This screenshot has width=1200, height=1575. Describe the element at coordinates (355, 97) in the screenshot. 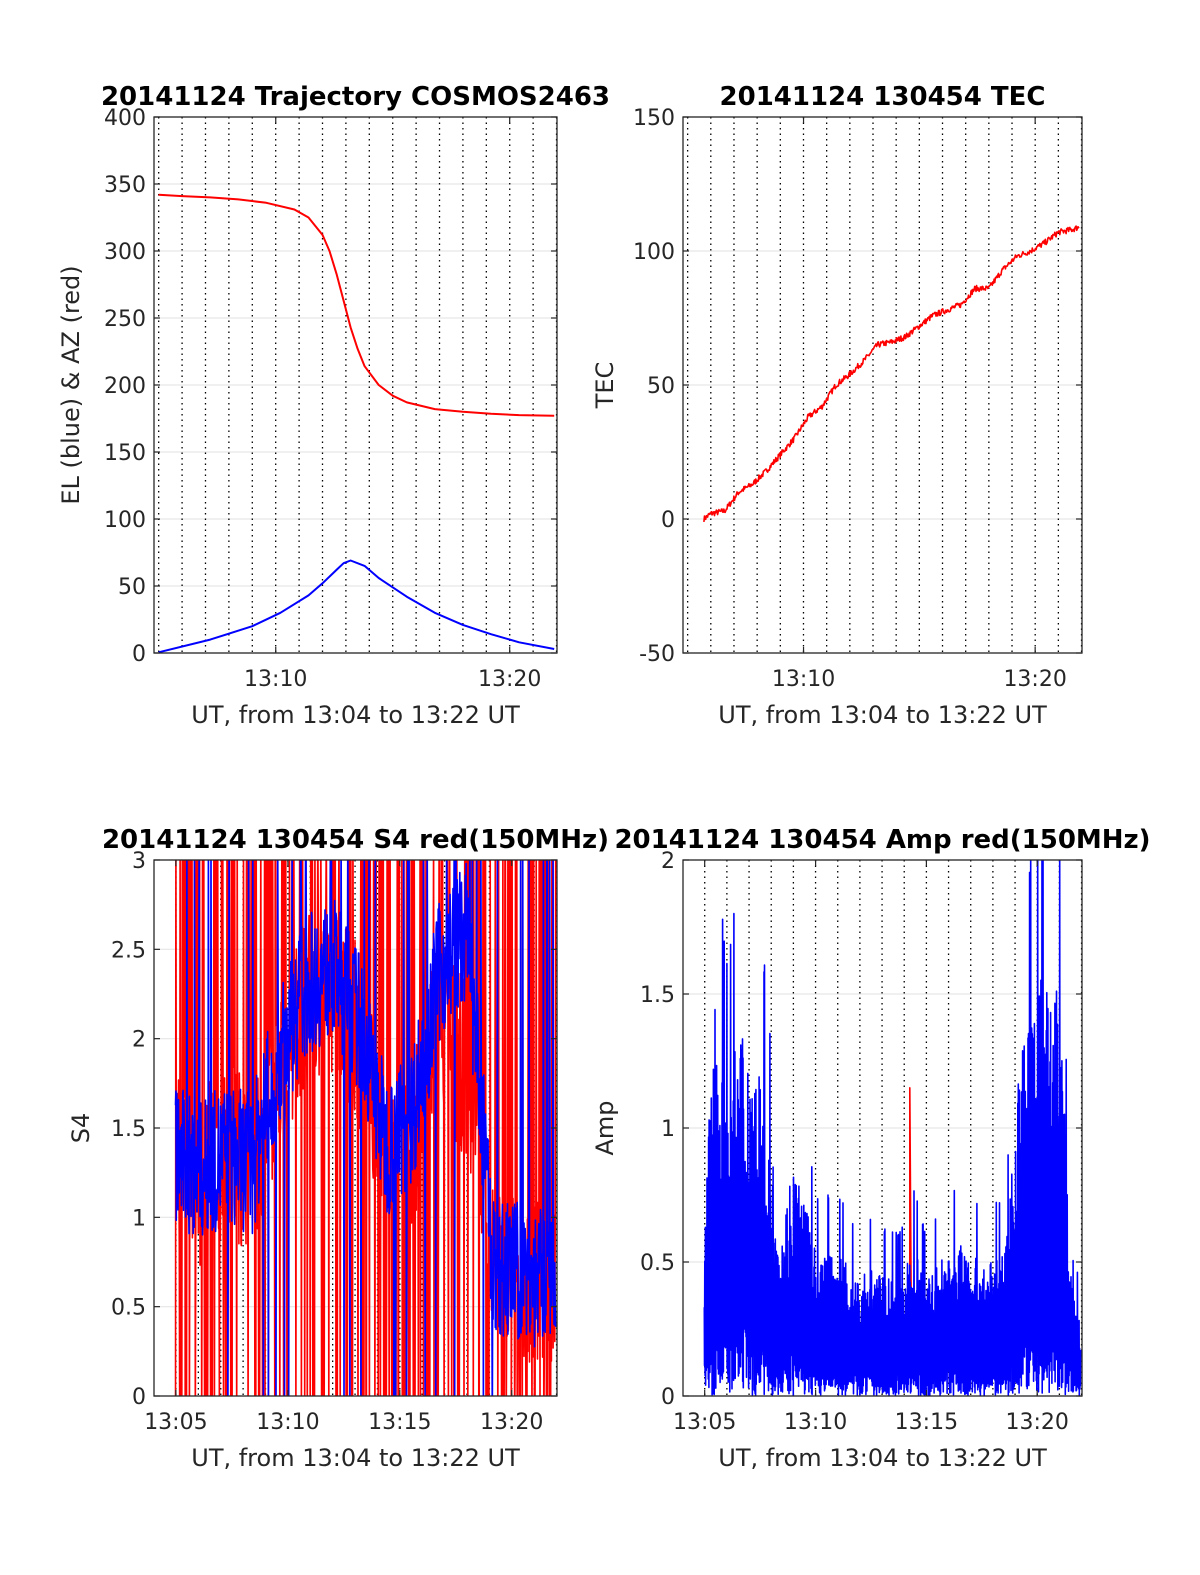

I see `chart-title: 20141124 Trajectory COSMOS2463` at that location.